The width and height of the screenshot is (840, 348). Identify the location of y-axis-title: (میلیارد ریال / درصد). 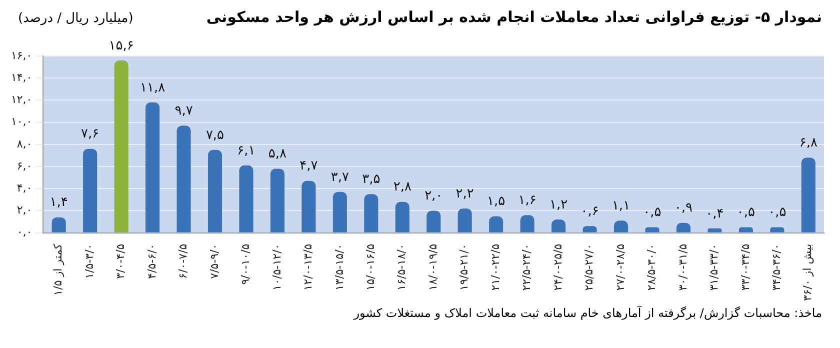
(76, 18).